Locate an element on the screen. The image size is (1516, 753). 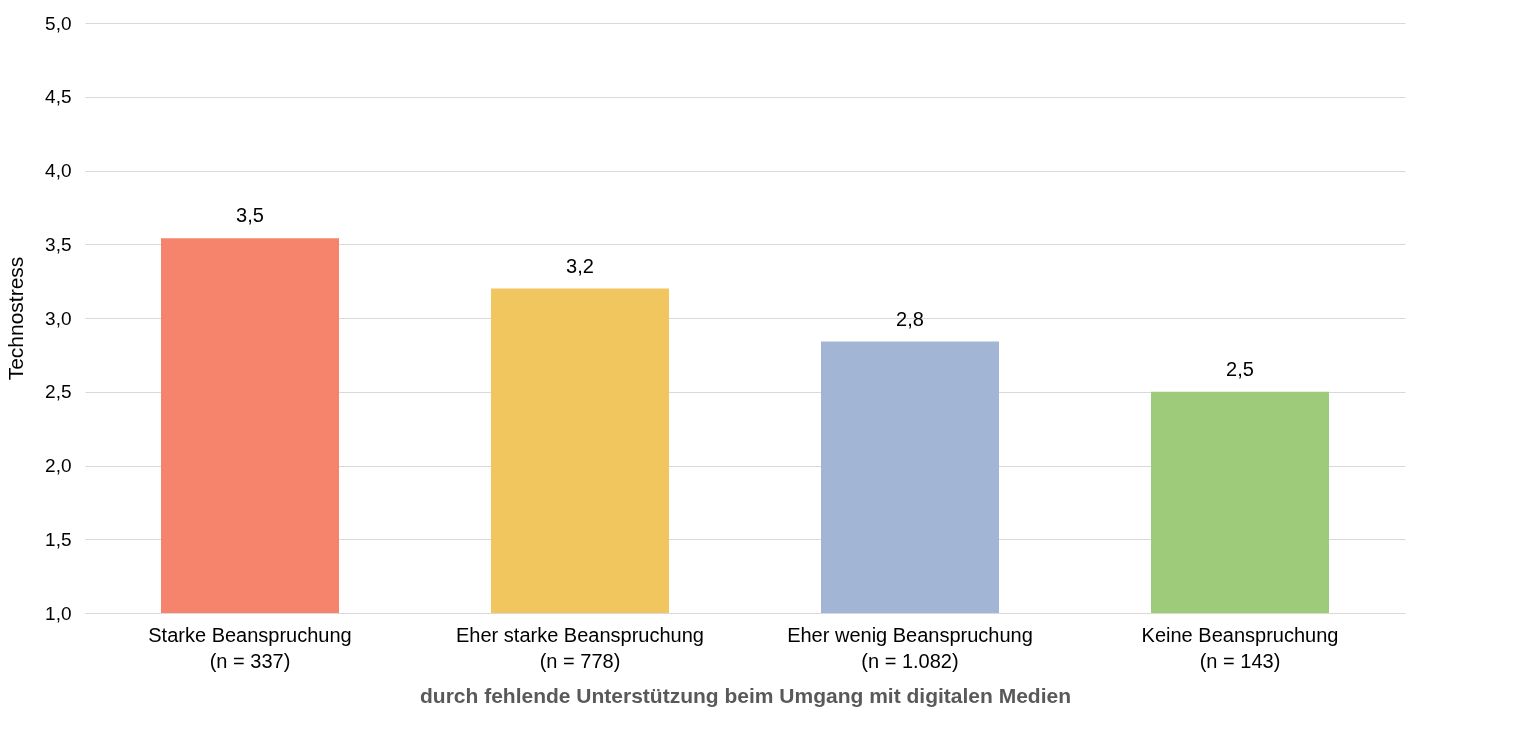
x-tick-label: Keine Beanspruchung (n = 143) is located at coordinates (1240, 647).